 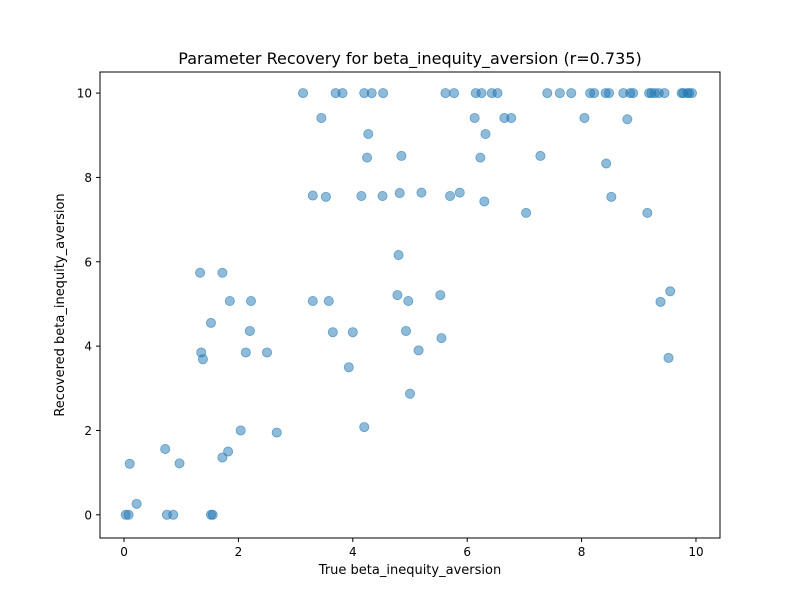 What do you see at coordinates (239, 552) in the screenshot?
I see `x-tick-label: 2` at bounding box center [239, 552].